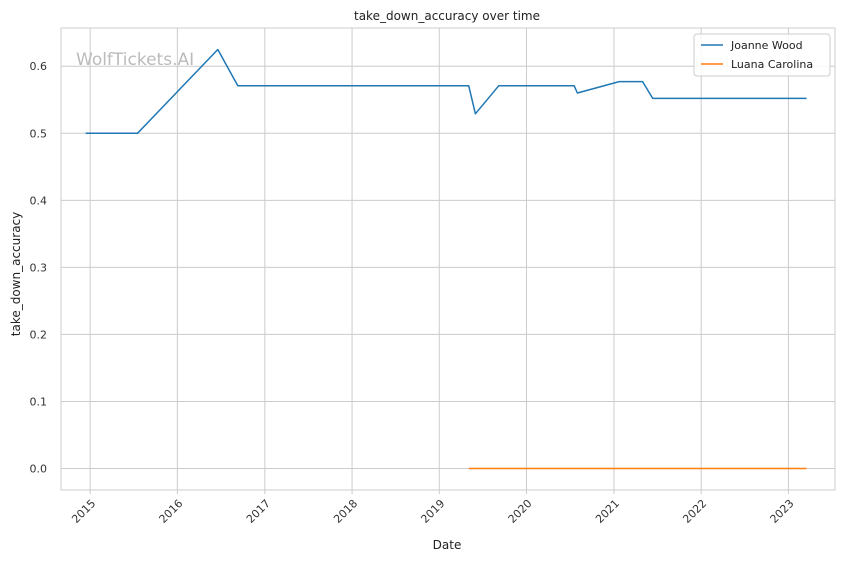  I want to click on y-axis-label: take_down_accuracy, so click(16, 274).